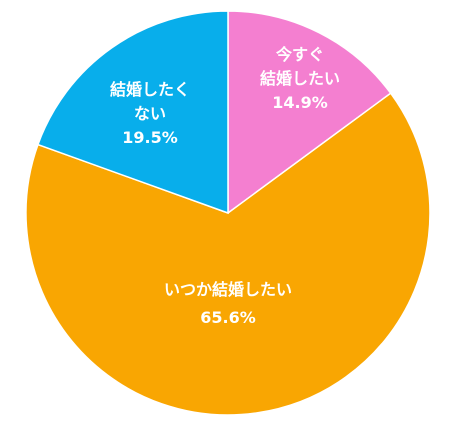 The height and width of the screenshot is (424, 457). What do you see at coordinates (299, 54) in the screenshot?
I see `slice-category-label: 今すぐ` at bounding box center [299, 54].